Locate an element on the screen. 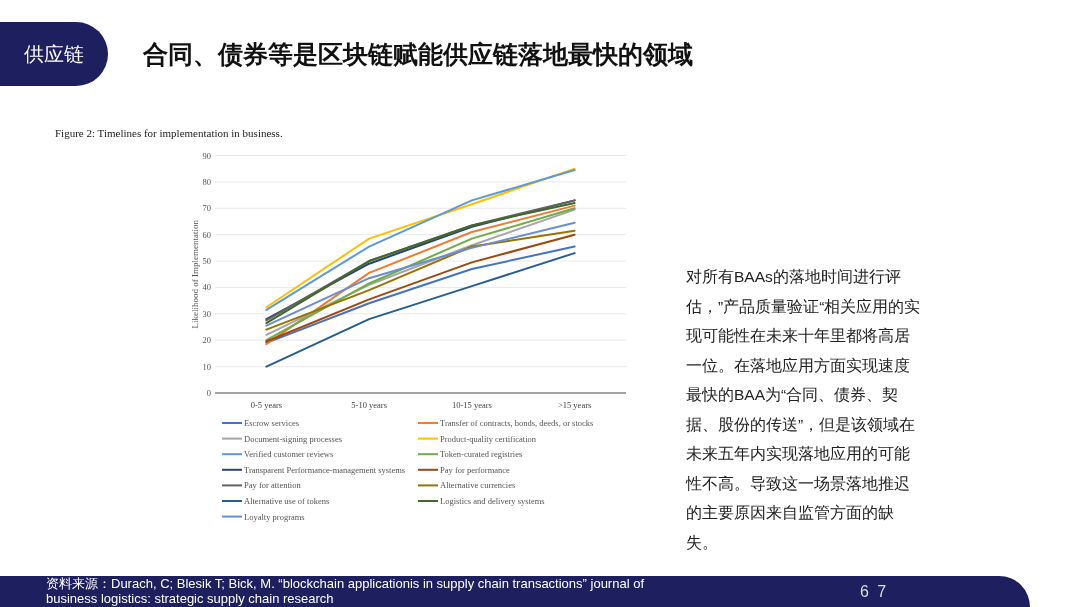 This screenshot has width=1080, height=607. legend-label: Loyalty programs is located at coordinates (274, 516).